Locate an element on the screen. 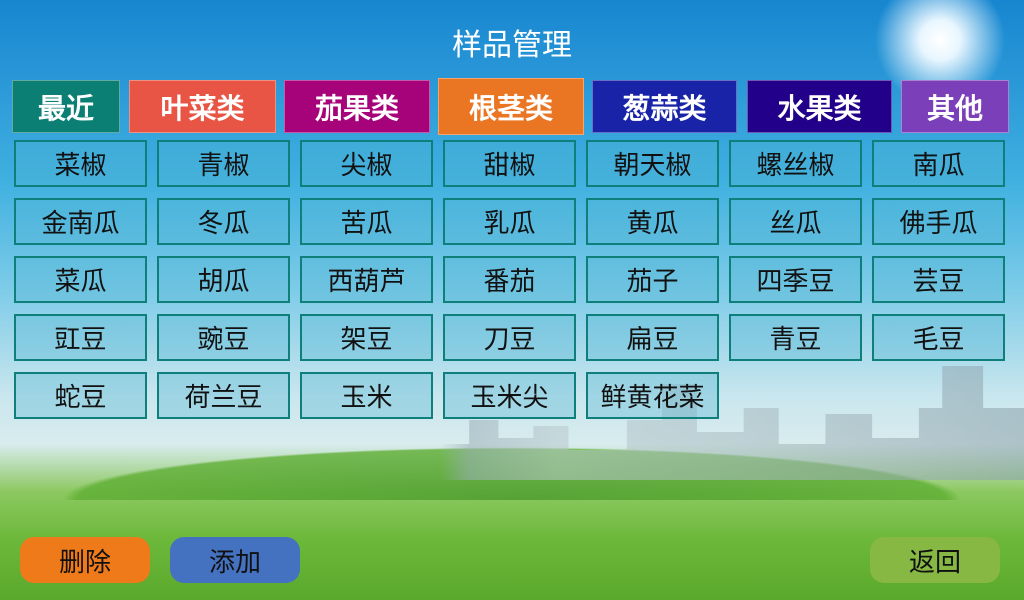 The height and width of the screenshot is (600, 1024). sample-item: 架豆 is located at coordinates (366, 337).